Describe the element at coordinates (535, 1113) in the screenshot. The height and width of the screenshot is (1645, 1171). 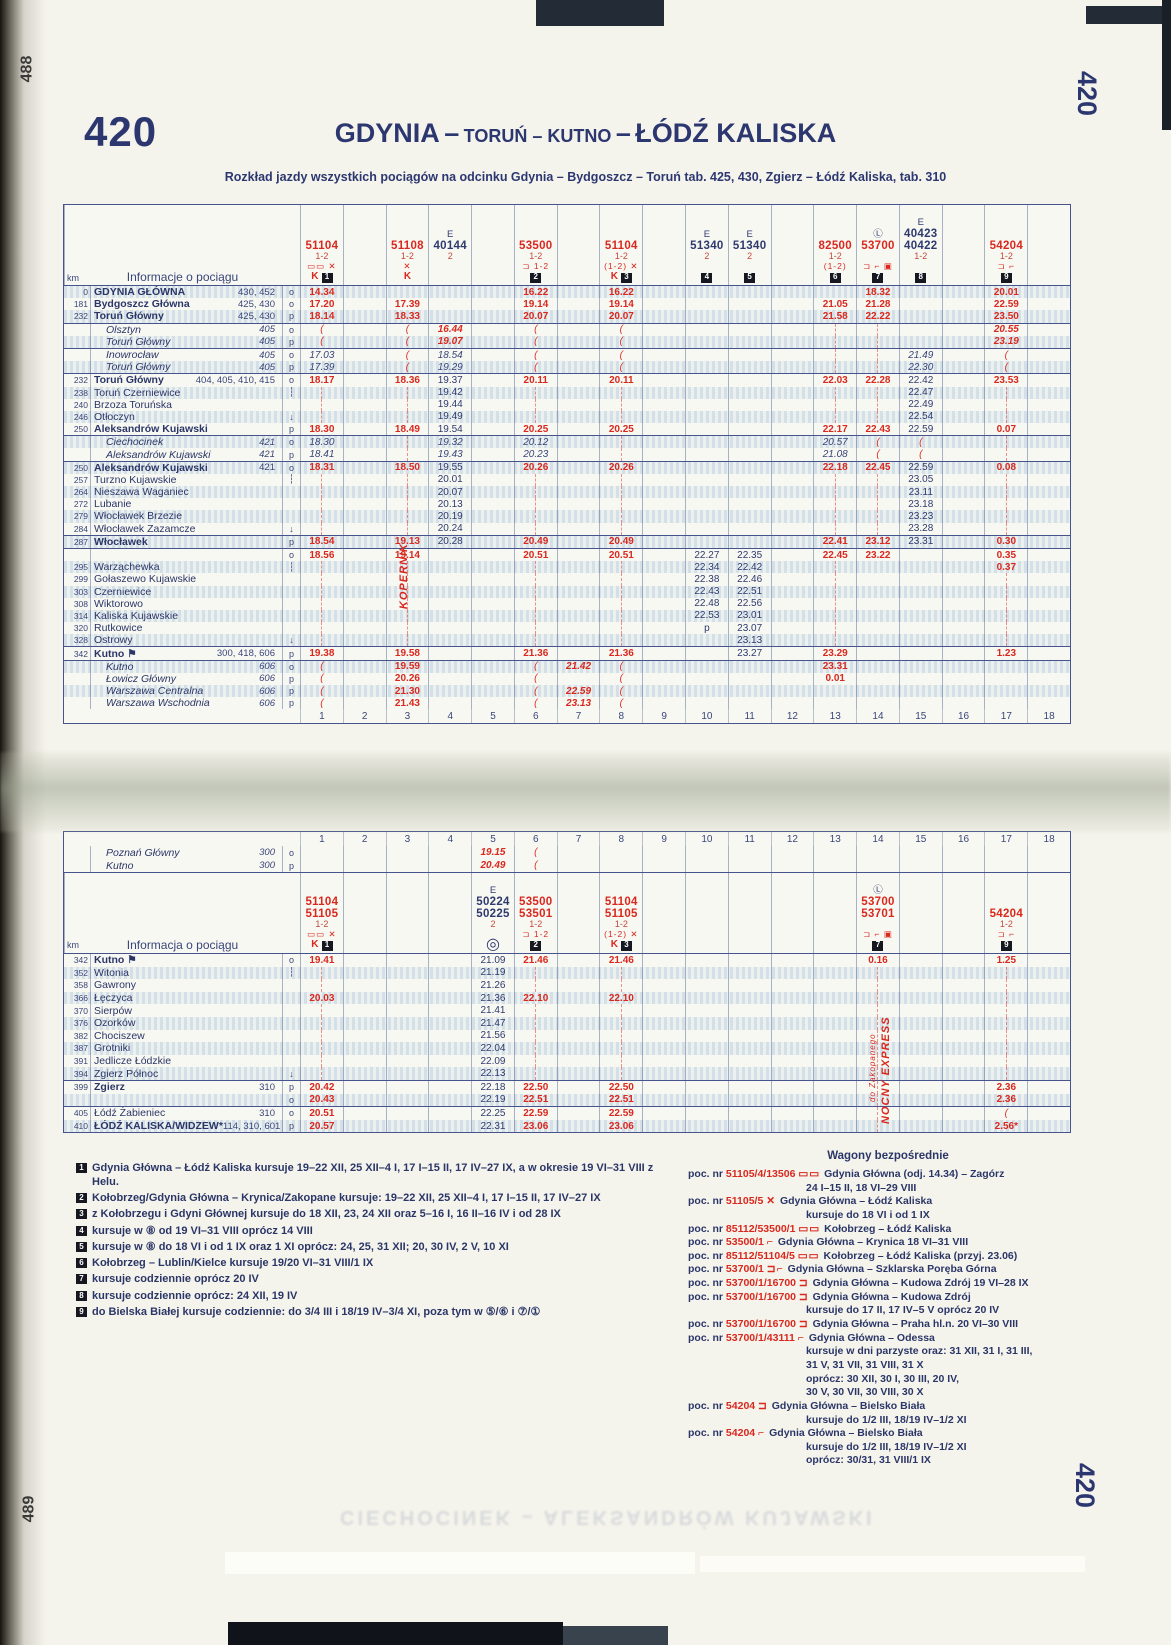
I see `time-cell: 22.59` at that location.